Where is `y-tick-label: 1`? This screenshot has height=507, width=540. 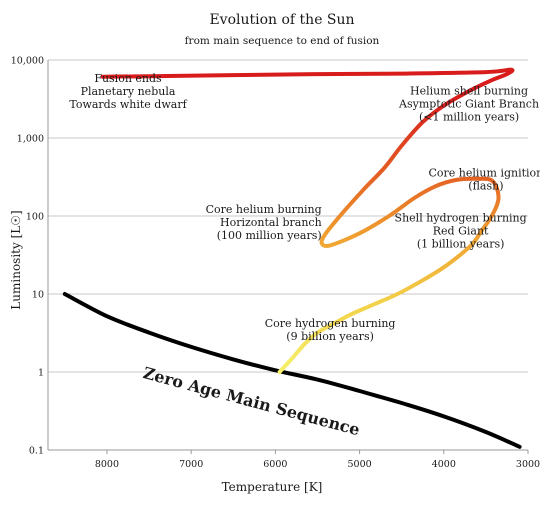 y-tick-label: 1 is located at coordinates (41, 373).